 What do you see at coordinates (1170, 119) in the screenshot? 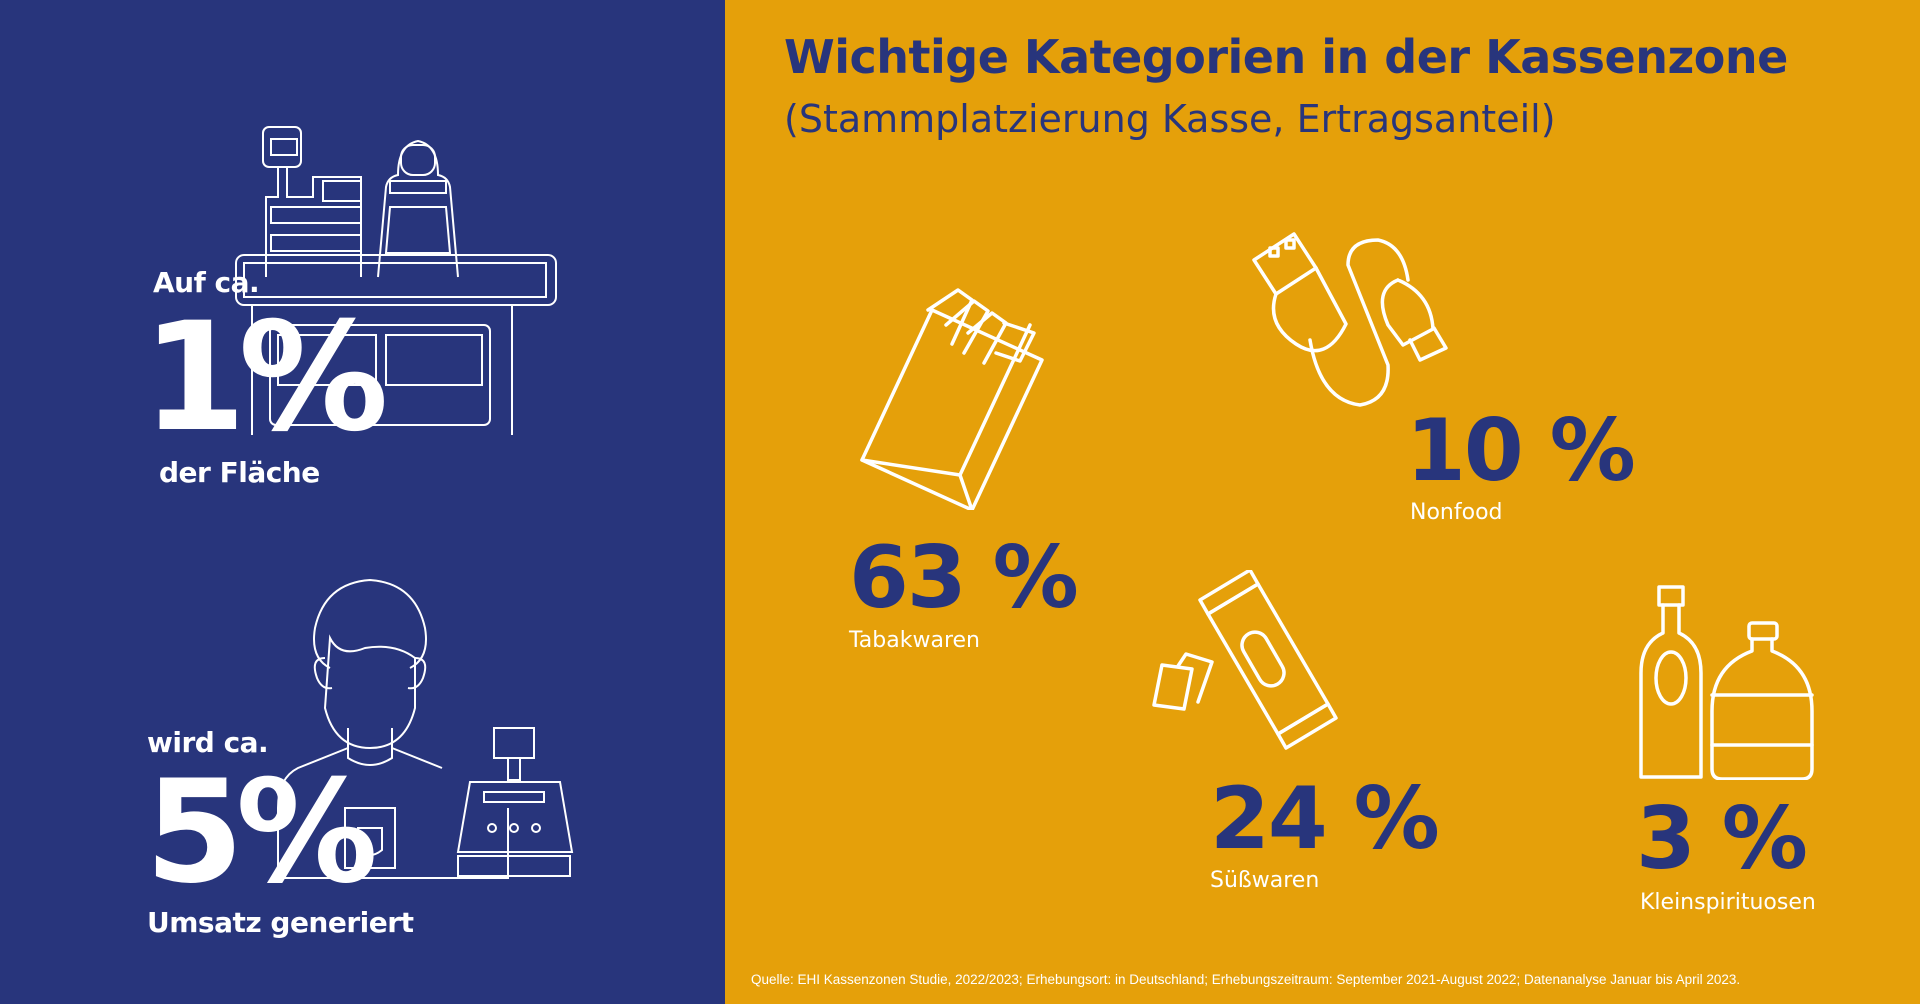
I see `page-subtitle: (Stammplatzierung Kasse, Ertragsanteil)` at bounding box center [1170, 119].